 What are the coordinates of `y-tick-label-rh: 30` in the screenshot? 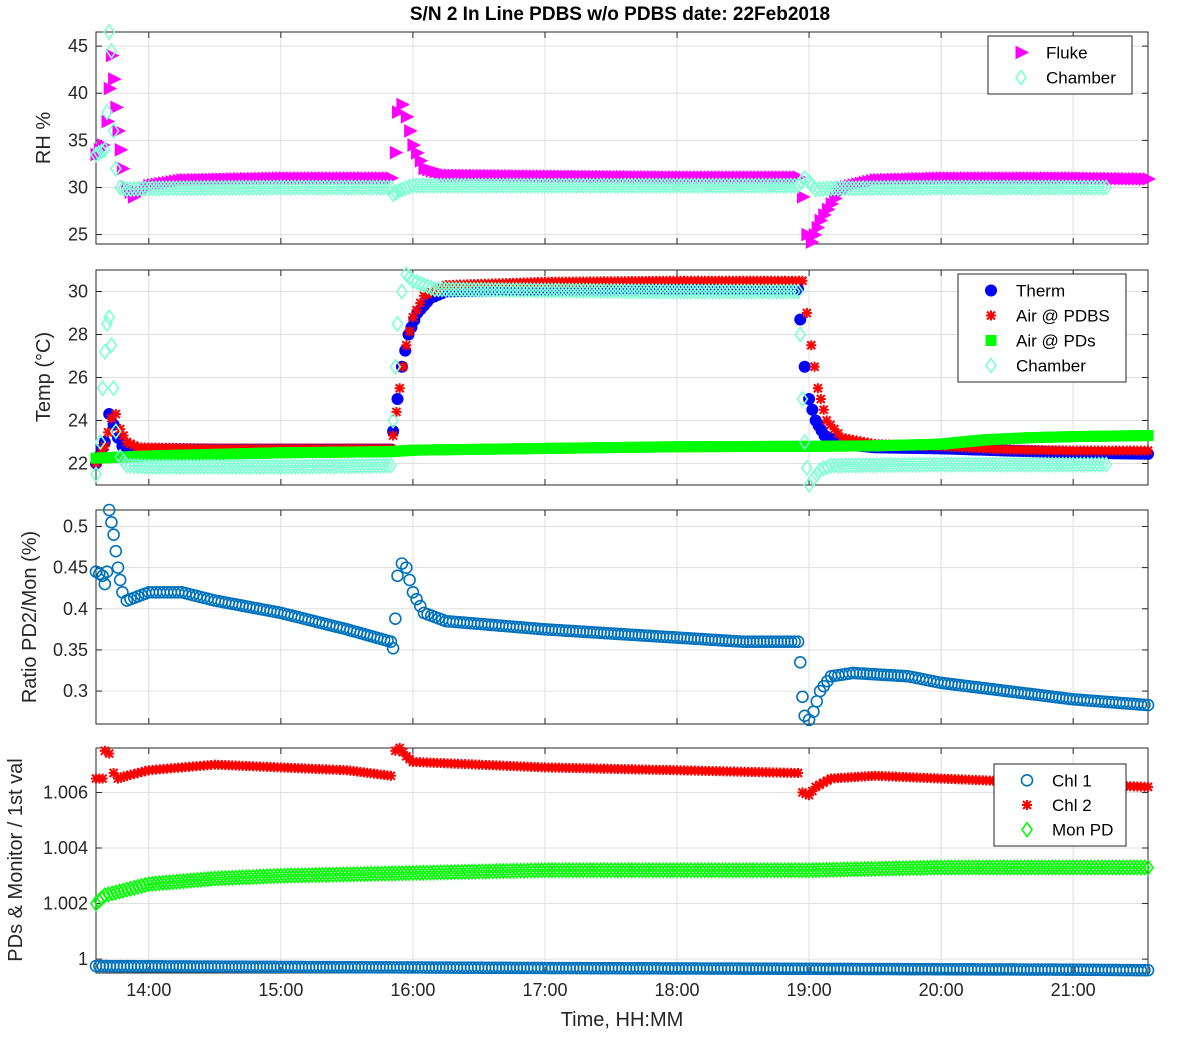 It's located at (78, 187).